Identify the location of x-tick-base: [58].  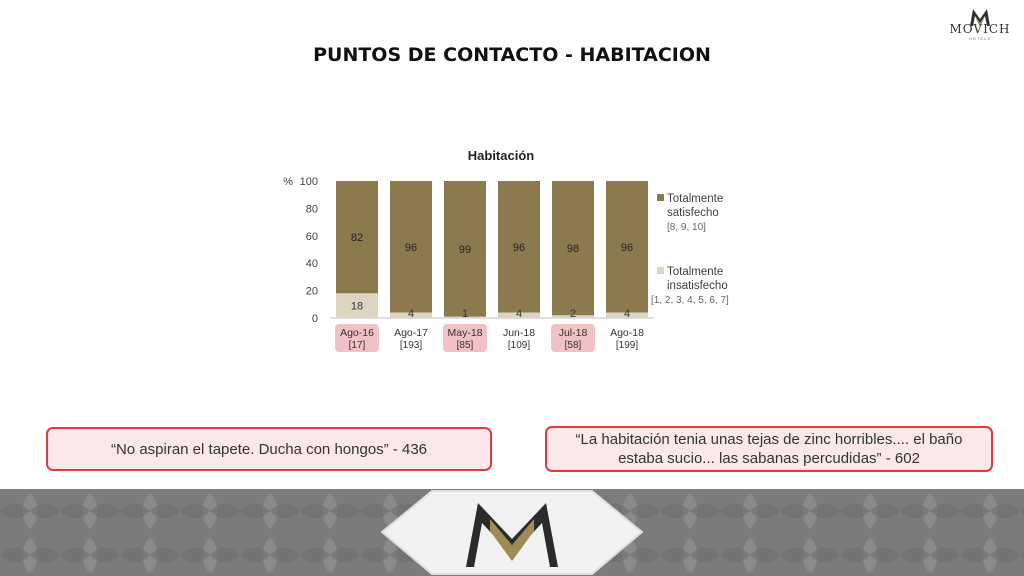
(573, 345).